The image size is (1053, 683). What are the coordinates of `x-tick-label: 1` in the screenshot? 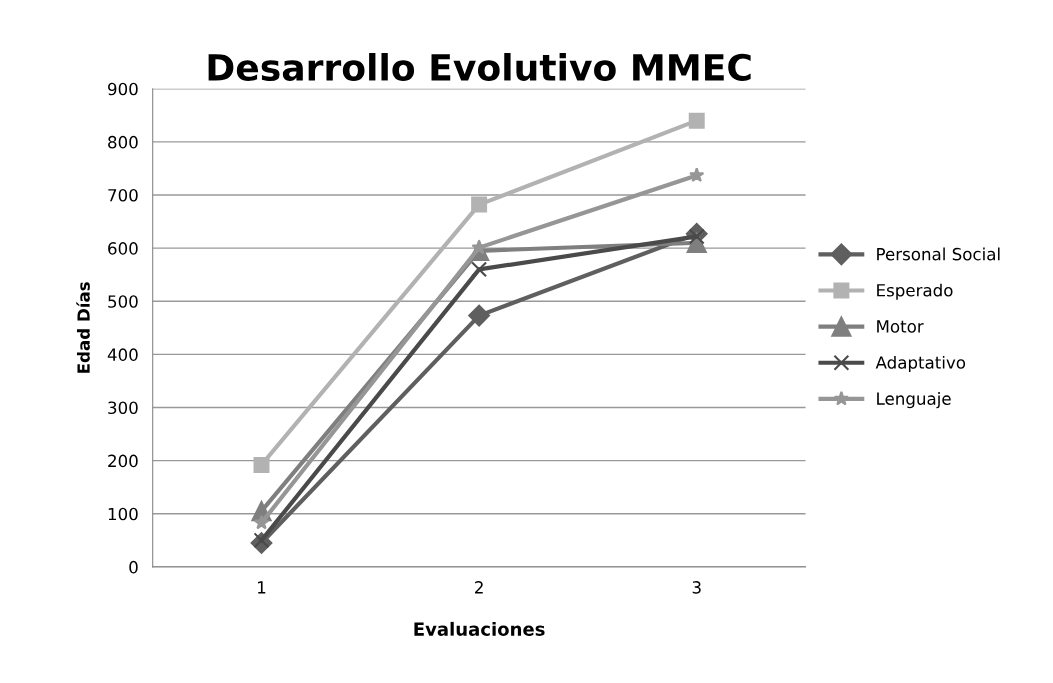 It's located at (262, 587).